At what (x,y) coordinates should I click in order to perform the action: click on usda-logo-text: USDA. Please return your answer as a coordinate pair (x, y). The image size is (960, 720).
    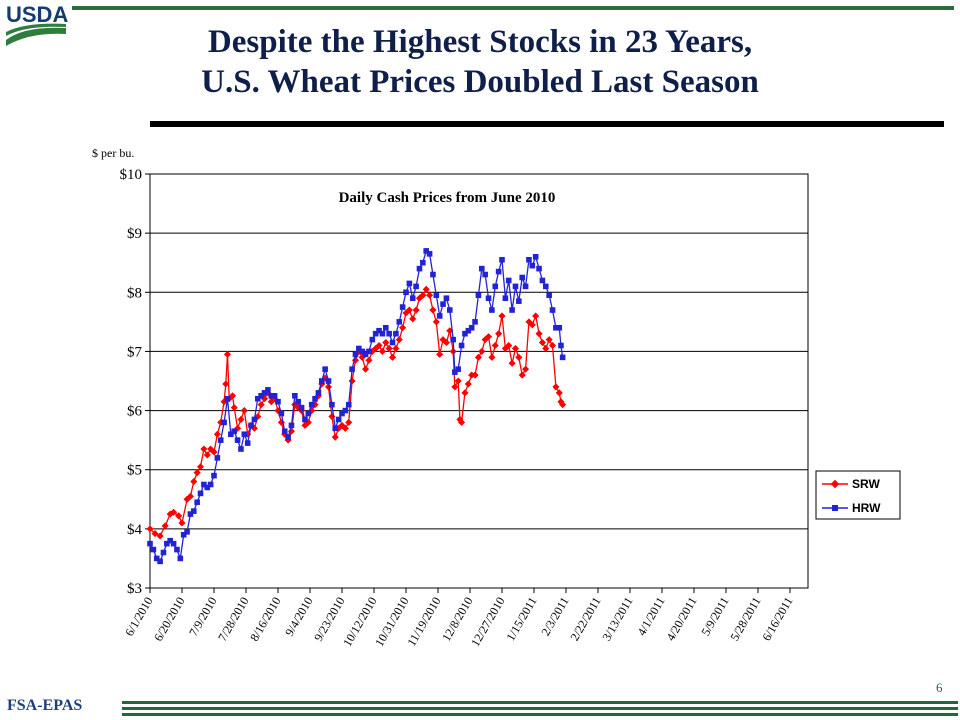
    Looking at the image, I should click on (37, 14).